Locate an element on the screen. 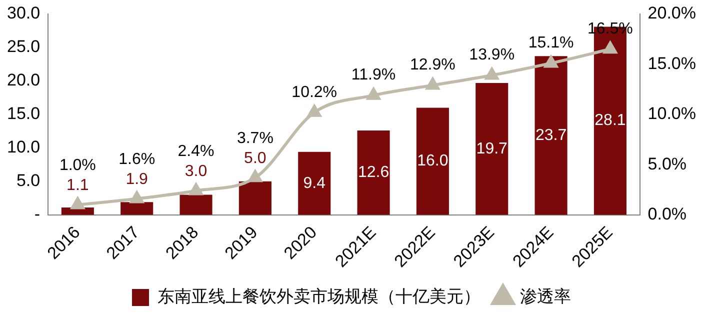  data-label: 1.1 is located at coordinates (77, 185).